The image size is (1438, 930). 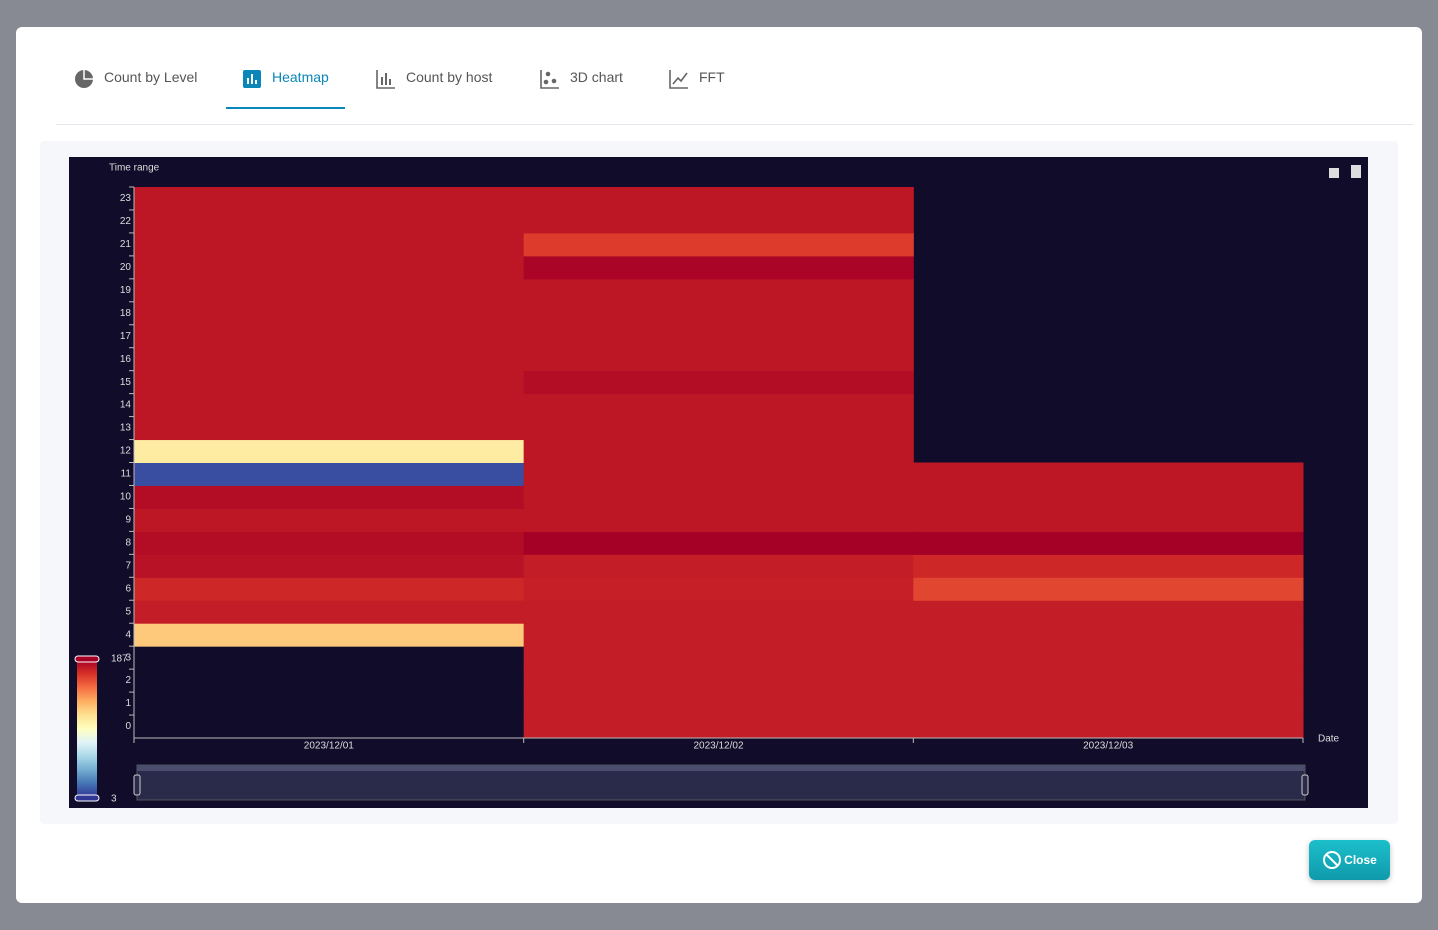 I want to click on x-tick-label: 2023/12/03, so click(x=1108, y=746).